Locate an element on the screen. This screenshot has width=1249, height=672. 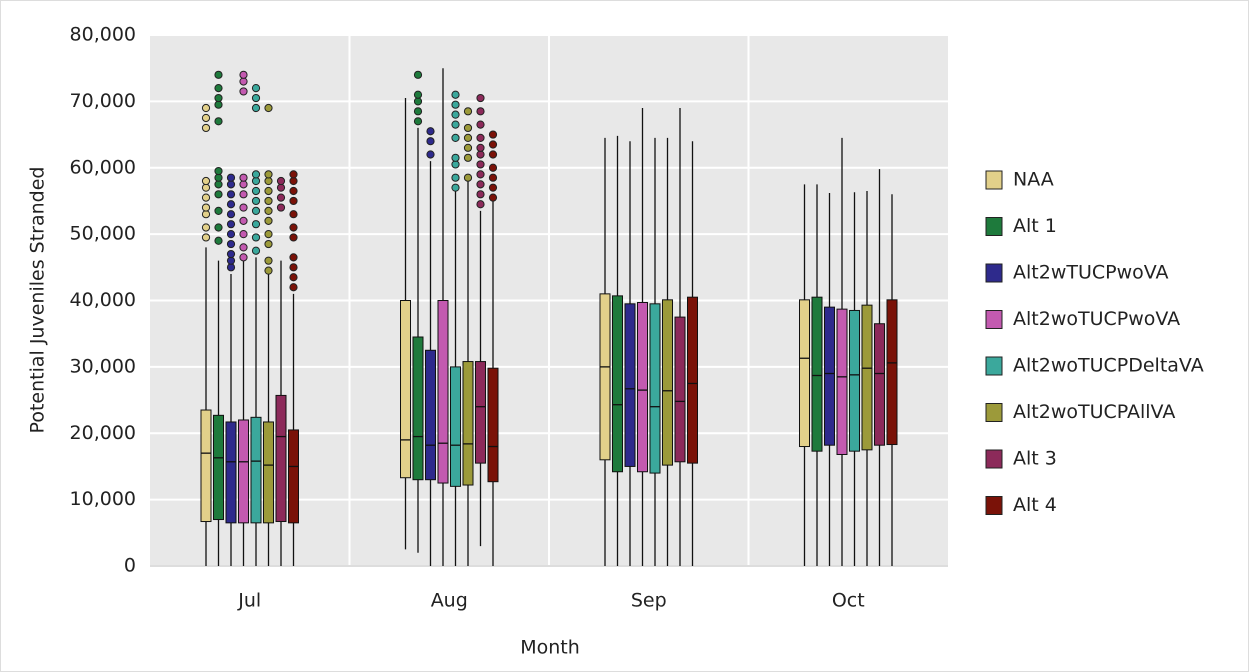
y-tick-label: 40,000 is located at coordinates (103, 300).